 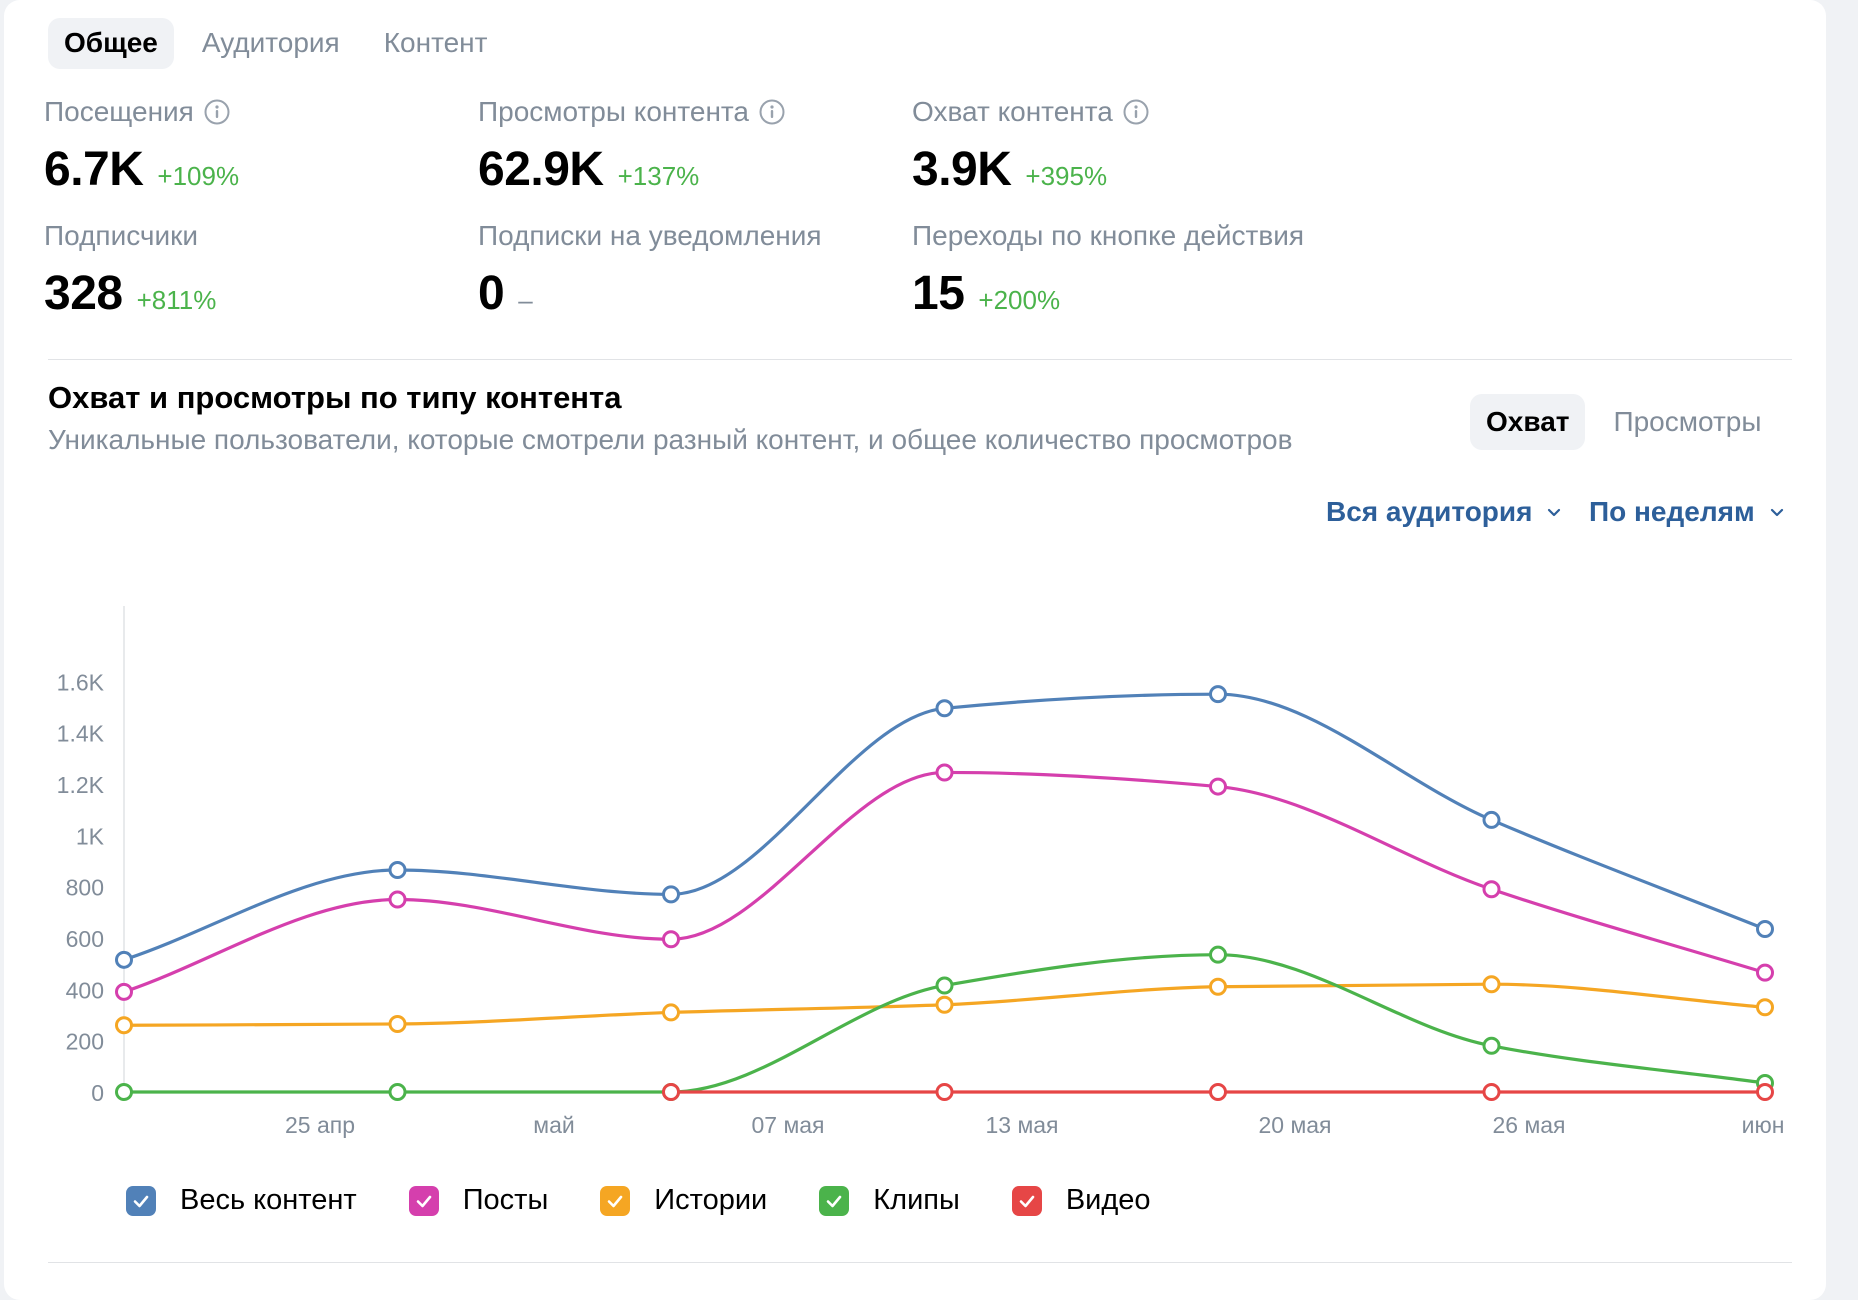 What do you see at coordinates (97, 1093) in the screenshot?
I see `y-tick-label: 0` at bounding box center [97, 1093].